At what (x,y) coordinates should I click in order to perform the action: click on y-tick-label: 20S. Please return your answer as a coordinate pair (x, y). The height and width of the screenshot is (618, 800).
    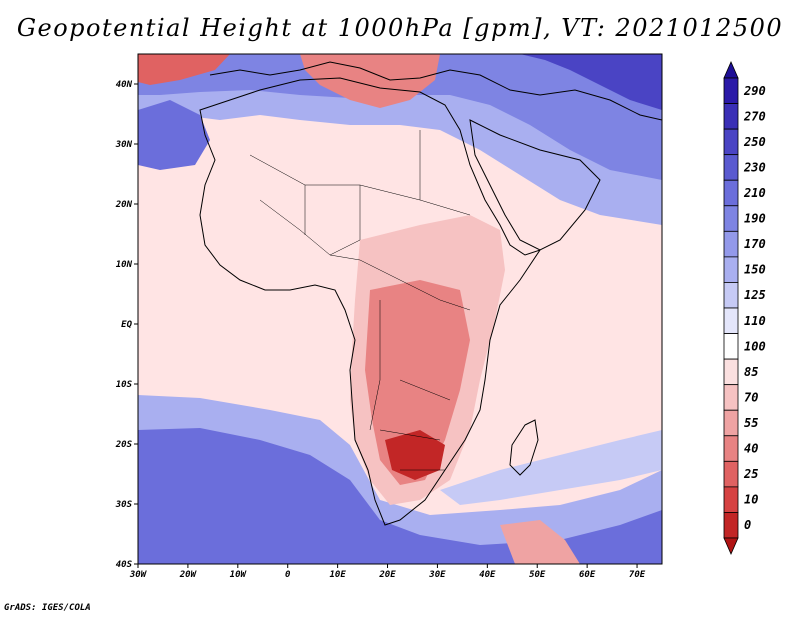
    Looking at the image, I should click on (124, 445).